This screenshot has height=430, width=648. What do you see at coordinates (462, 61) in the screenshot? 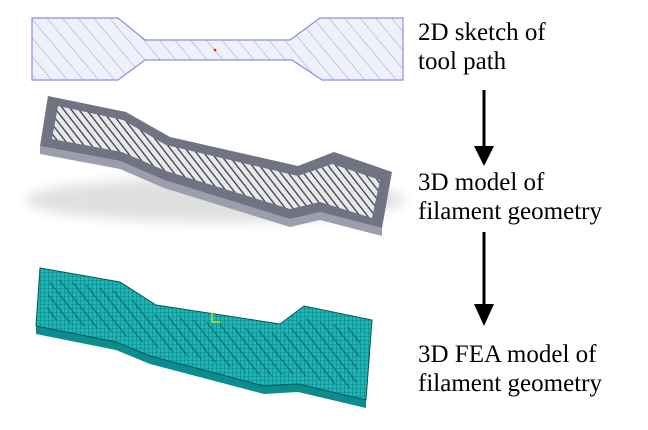
I see `caption-2d-sketch-line-2: tool path` at bounding box center [462, 61].